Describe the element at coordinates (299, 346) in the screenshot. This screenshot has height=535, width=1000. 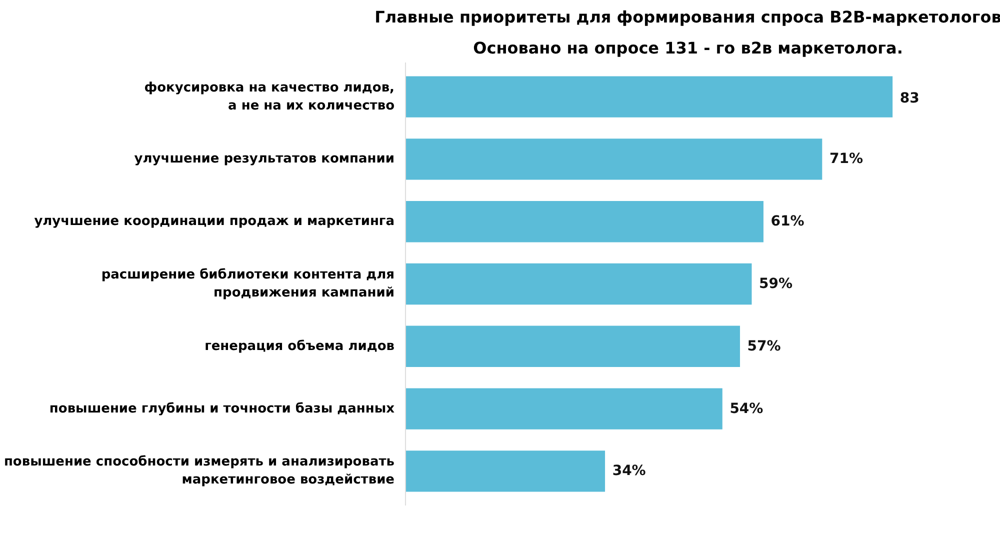
I see `y-tick-label: генерация объема лидов` at that location.